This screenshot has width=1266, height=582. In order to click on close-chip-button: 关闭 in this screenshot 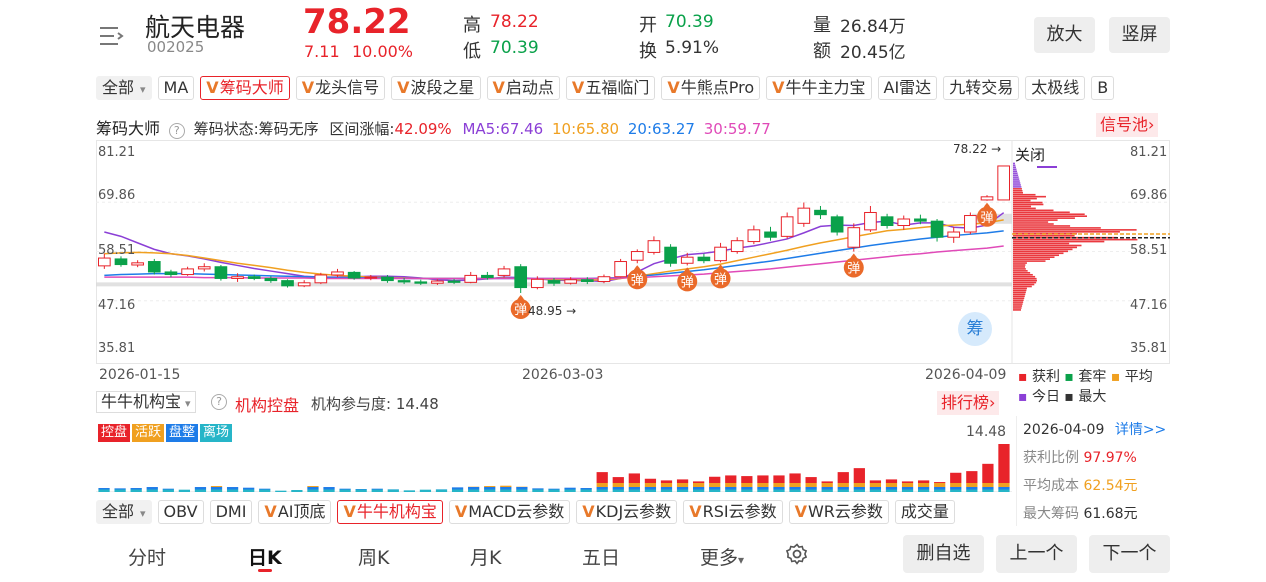, I will do `click(1030, 155)`.